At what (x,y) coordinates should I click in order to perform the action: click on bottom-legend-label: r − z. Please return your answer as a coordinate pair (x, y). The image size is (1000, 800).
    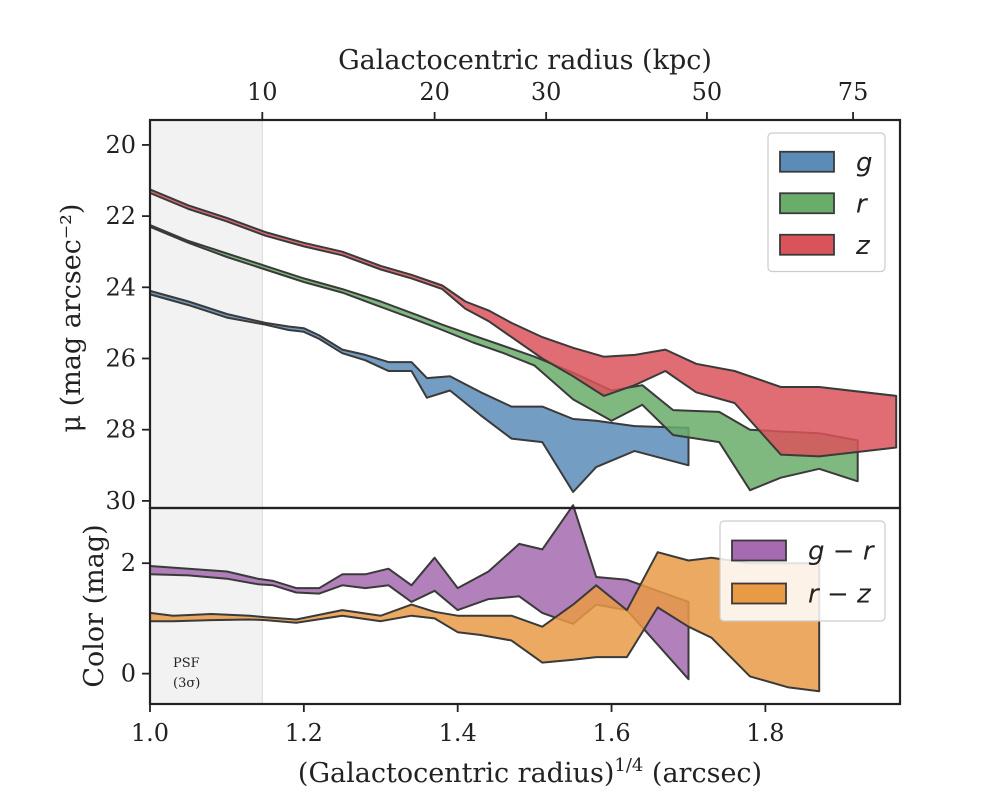
    Looking at the image, I should click on (840, 595).